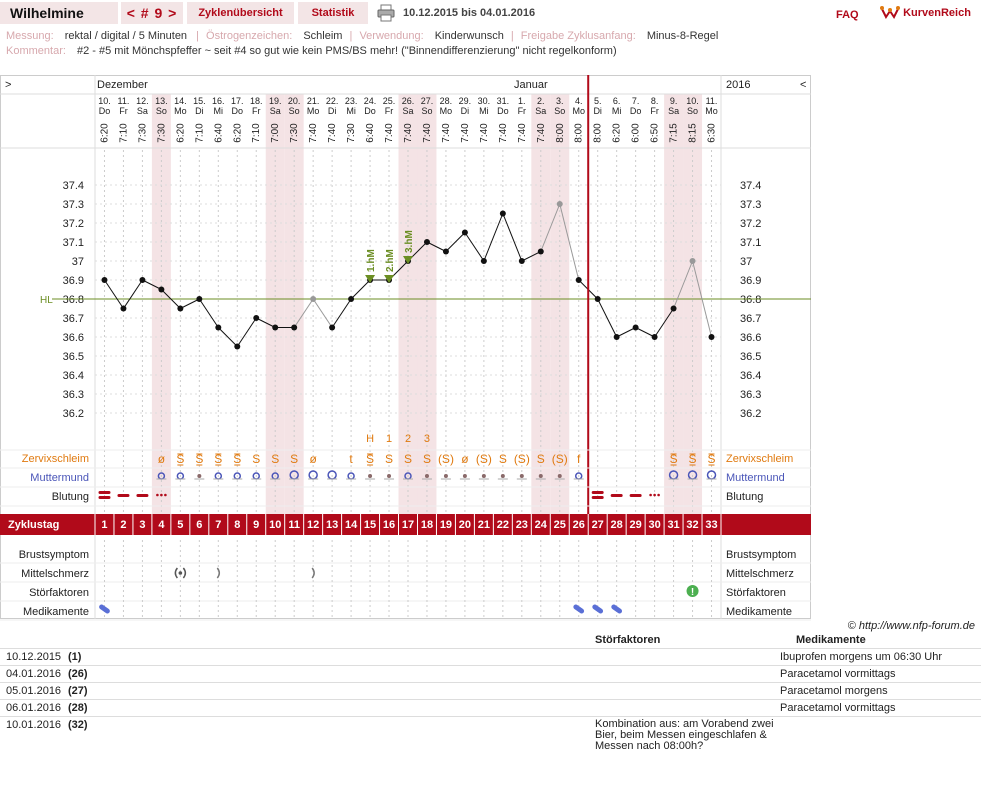  Describe the element at coordinates (78, 262) in the screenshot. I see `y-tick-label: 37` at that location.